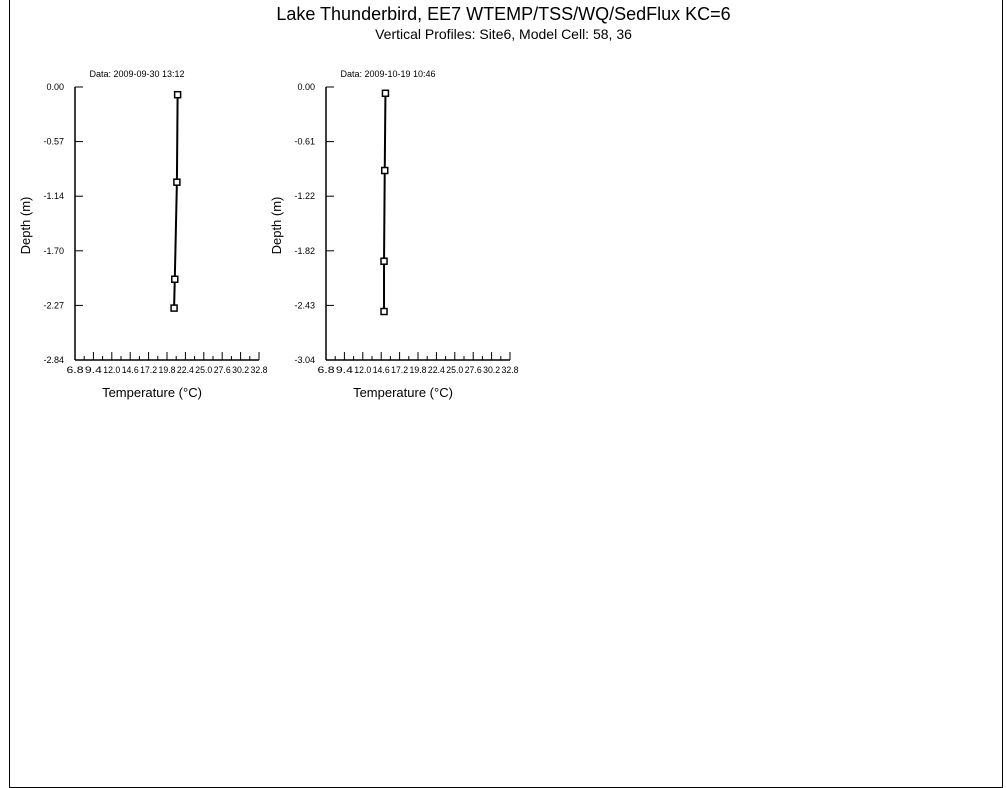  I want to click on y-tick-label: -2.27, so click(53, 305).